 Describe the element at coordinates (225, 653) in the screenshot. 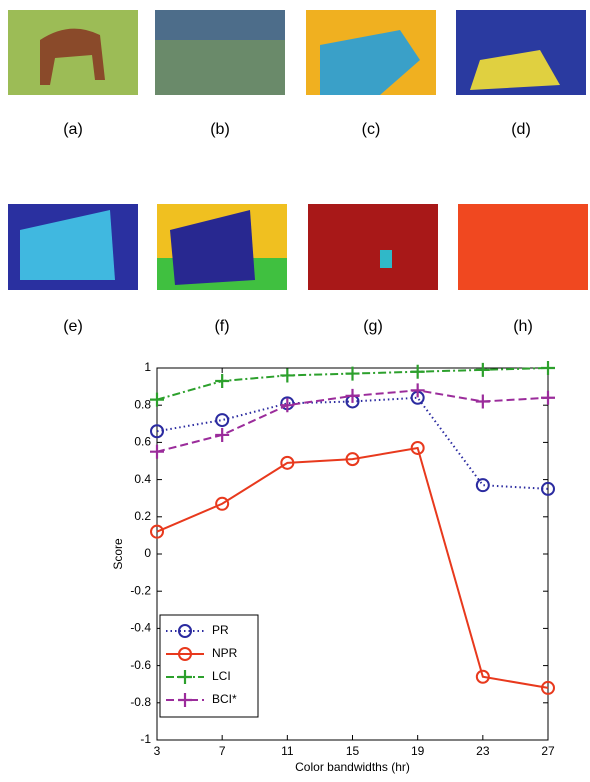

I see `legend-label: NPR` at that location.